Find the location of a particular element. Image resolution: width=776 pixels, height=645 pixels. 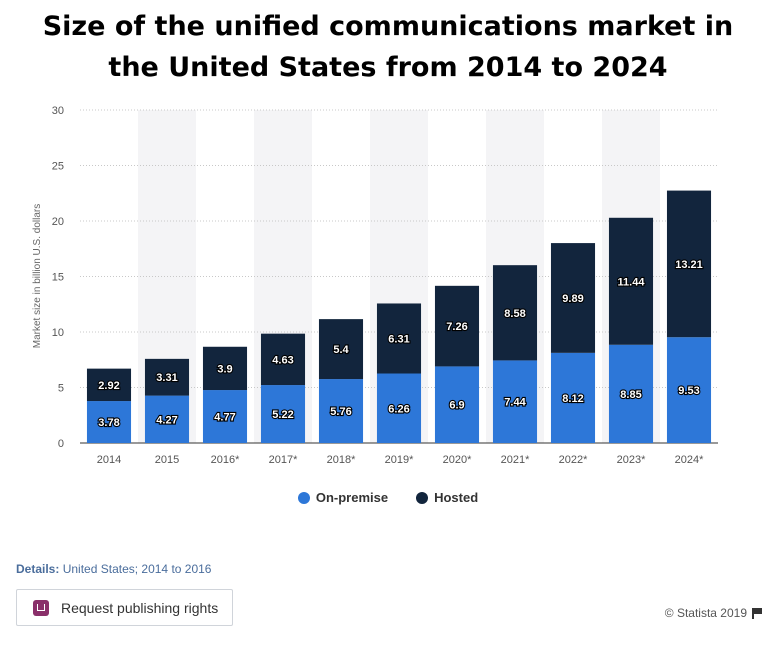

x-tick-label: 2024* is located at coordinates (689, 460).